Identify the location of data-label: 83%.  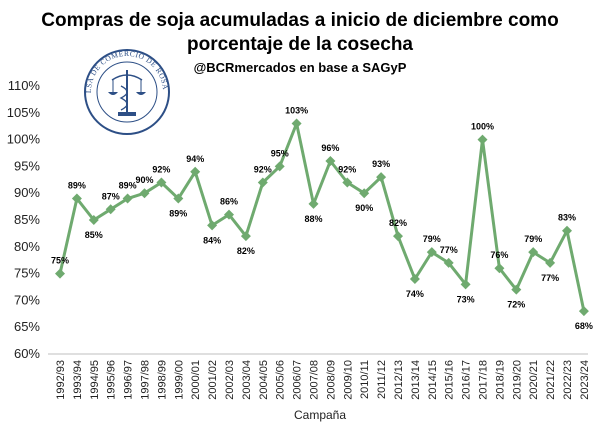
(567, 218).